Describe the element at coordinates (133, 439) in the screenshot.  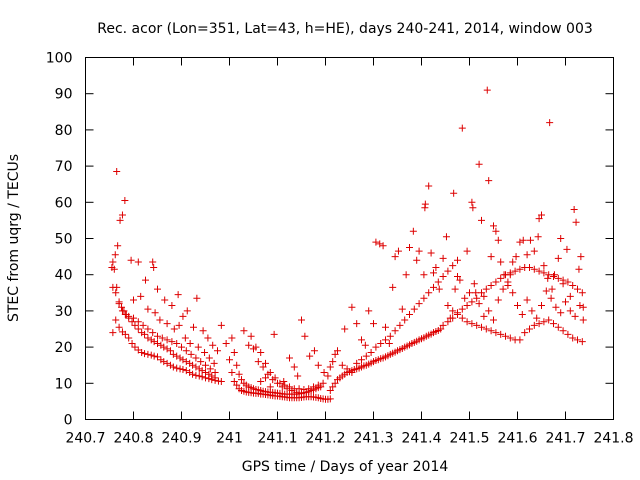
I see `x-tick-label: 240.8` at that location.